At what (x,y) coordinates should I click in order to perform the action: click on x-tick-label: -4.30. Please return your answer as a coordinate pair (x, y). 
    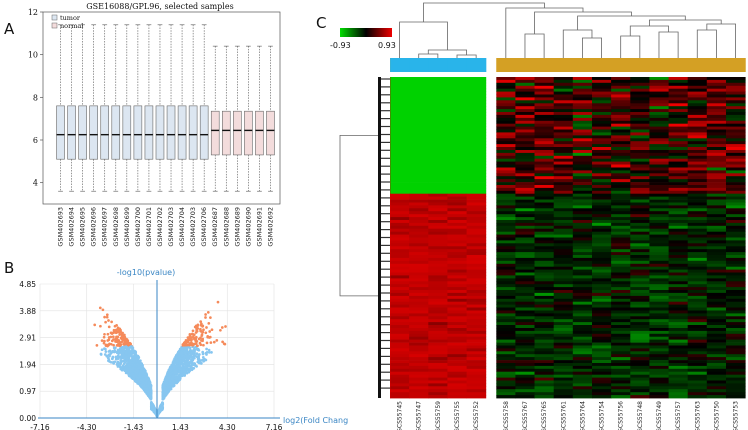
    Looking at the image, I should click on (87, 426).